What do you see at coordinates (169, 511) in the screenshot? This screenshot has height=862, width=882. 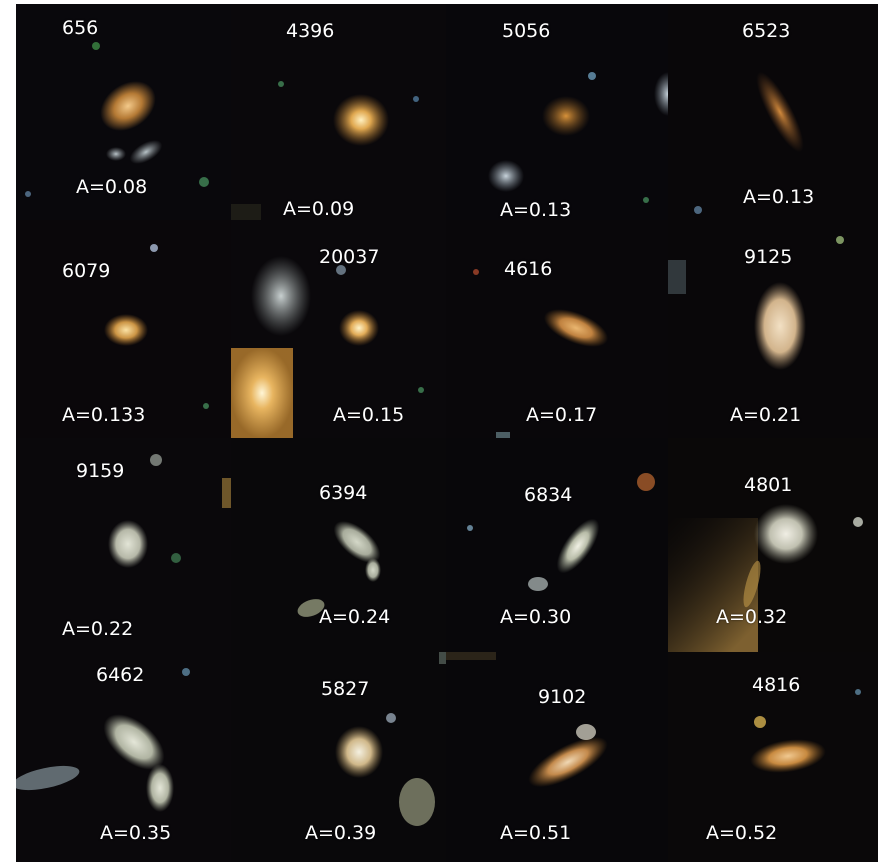 I see `galaxy-9159-image` at bounding box center [169, 511].